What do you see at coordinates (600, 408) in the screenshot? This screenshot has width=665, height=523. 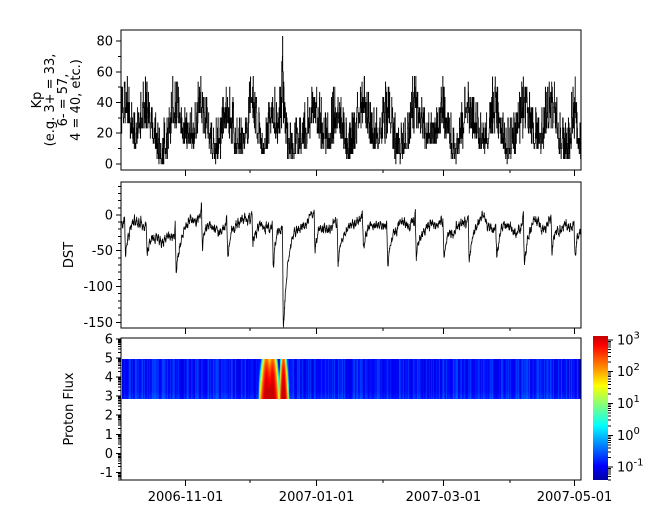 I see `colorbar-gradient` at bounding box center [600, 408].